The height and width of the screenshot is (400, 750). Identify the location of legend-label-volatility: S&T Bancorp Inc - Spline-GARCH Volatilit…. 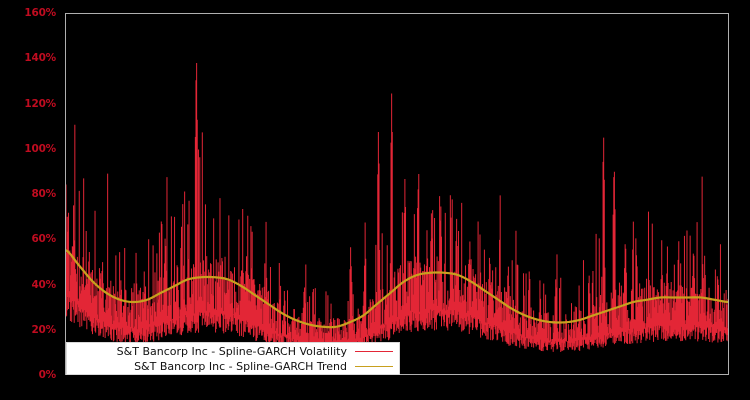
(231, 351).